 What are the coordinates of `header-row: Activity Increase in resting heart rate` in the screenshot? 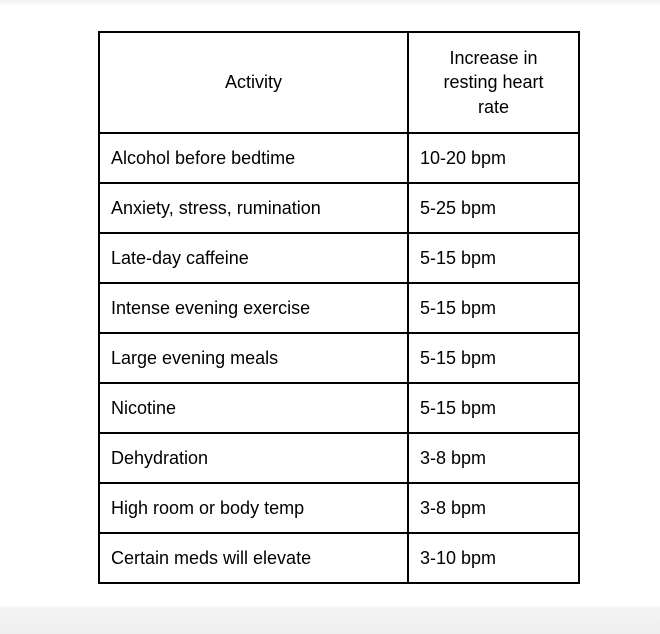 It's located at (339, 82).